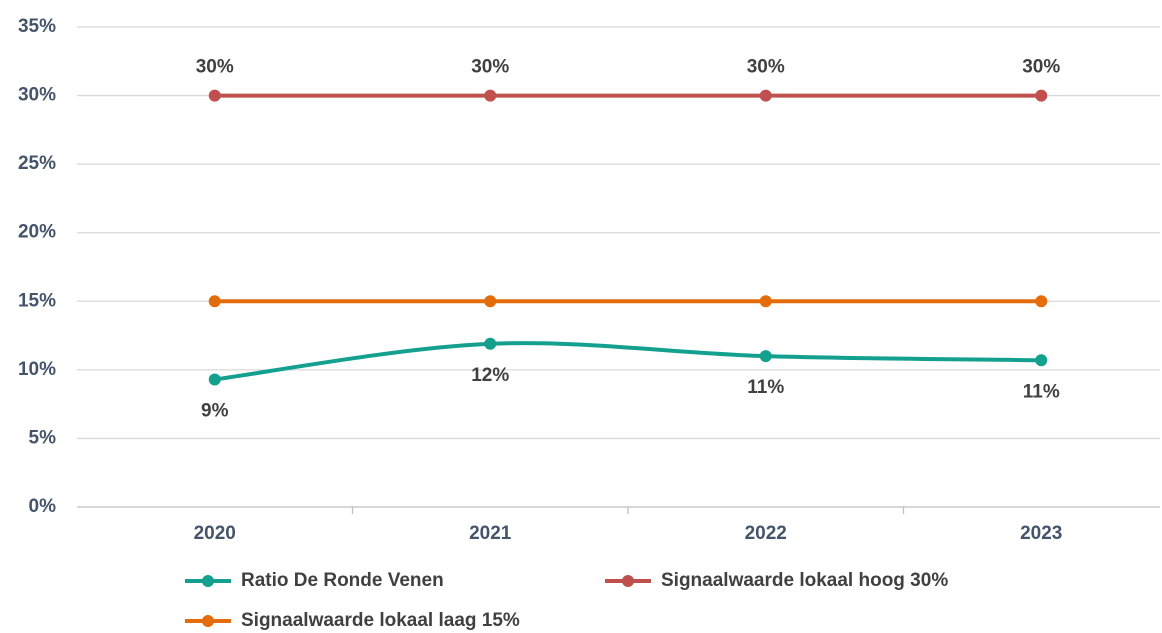 The image size is (1162, 633). Describe the element at coordinates (37, 232) in the screenshot. I see `y-tick-label: 20%` at that location.